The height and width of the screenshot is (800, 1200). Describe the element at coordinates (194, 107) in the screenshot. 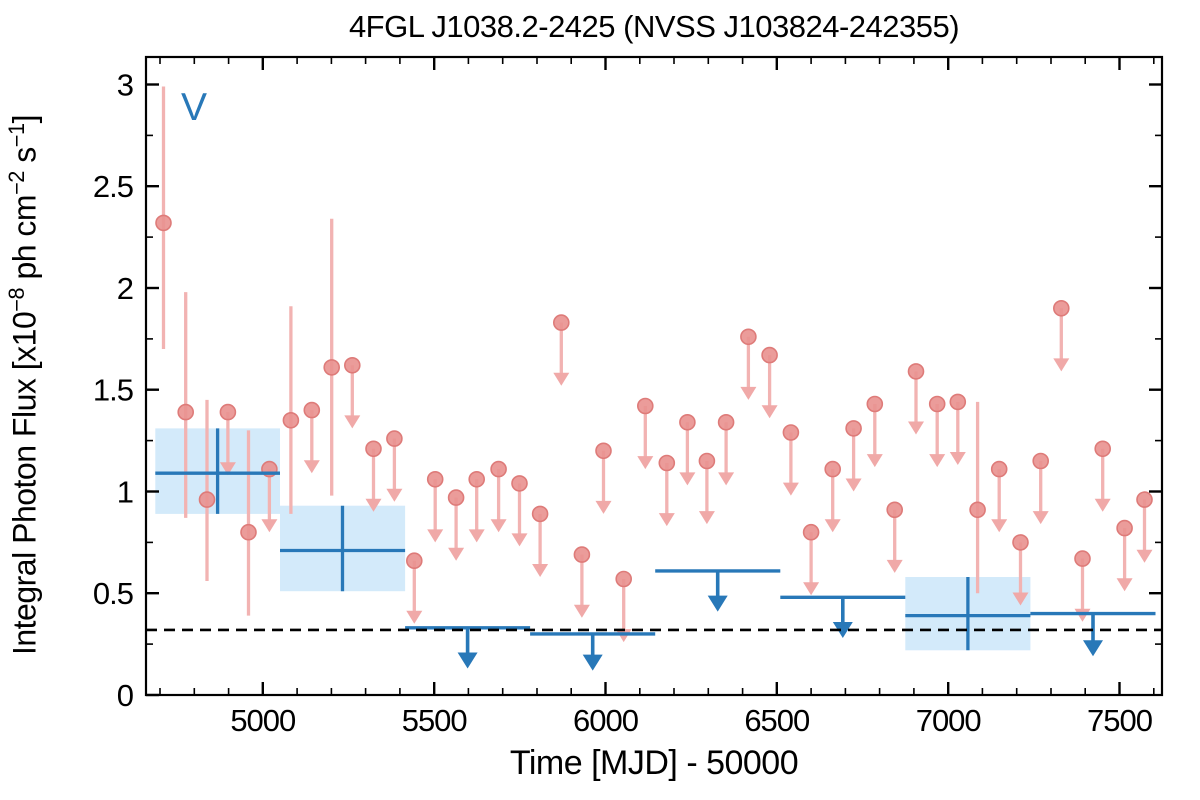

I see `legend-band-label: V` at that location.